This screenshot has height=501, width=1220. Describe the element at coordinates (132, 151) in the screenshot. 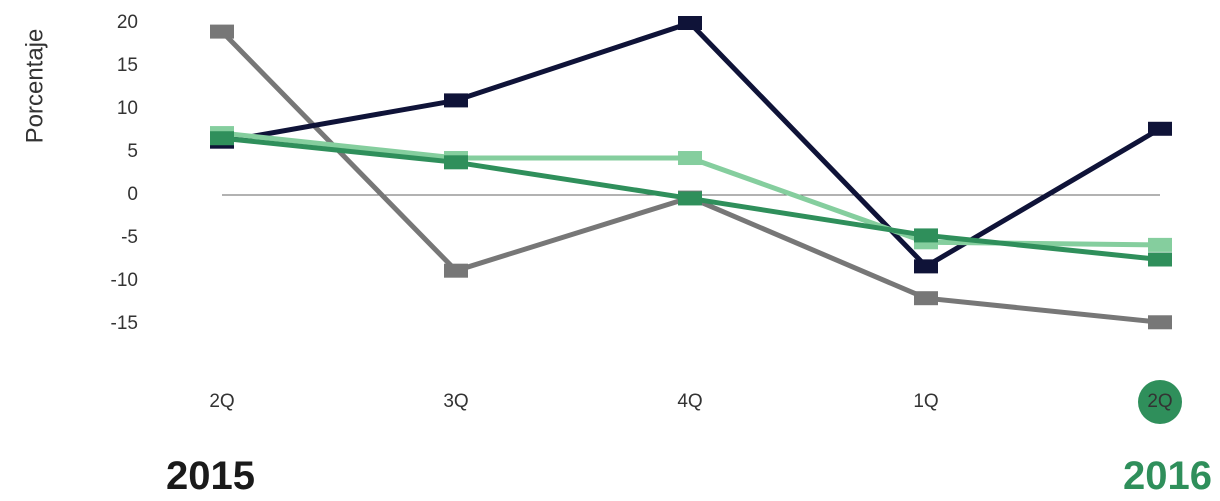

I see `y-tick-label: 5` at that location.